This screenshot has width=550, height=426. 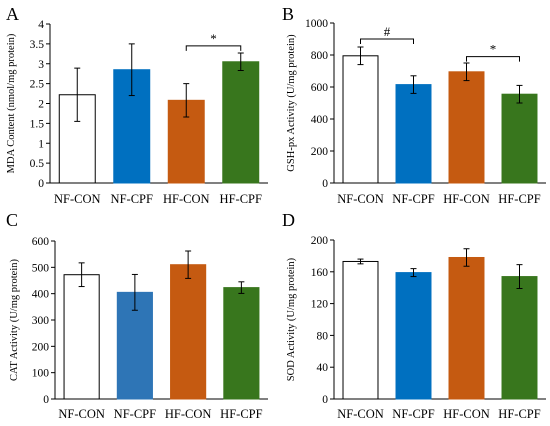 I want to click on significance-marker: #, so click(x=387, y=31).